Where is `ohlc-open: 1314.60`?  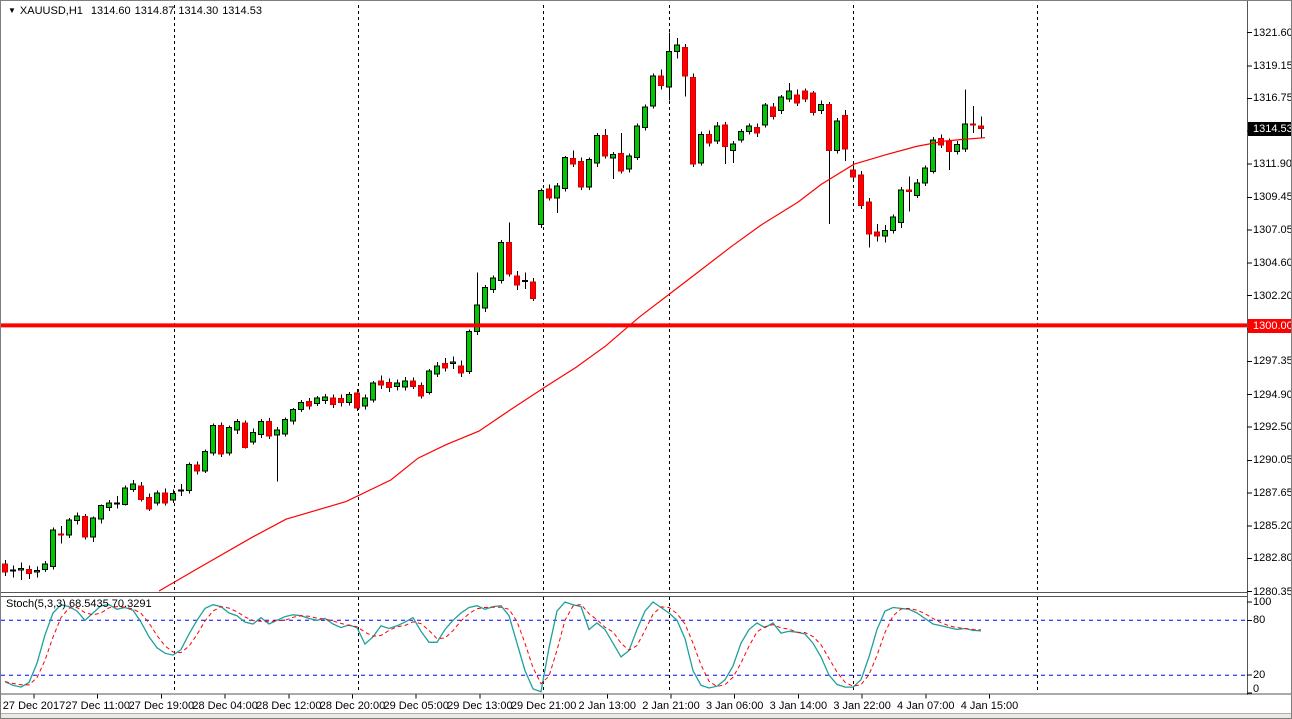
ohlc-open: 1314.60 is located at coordinates (110, 11).